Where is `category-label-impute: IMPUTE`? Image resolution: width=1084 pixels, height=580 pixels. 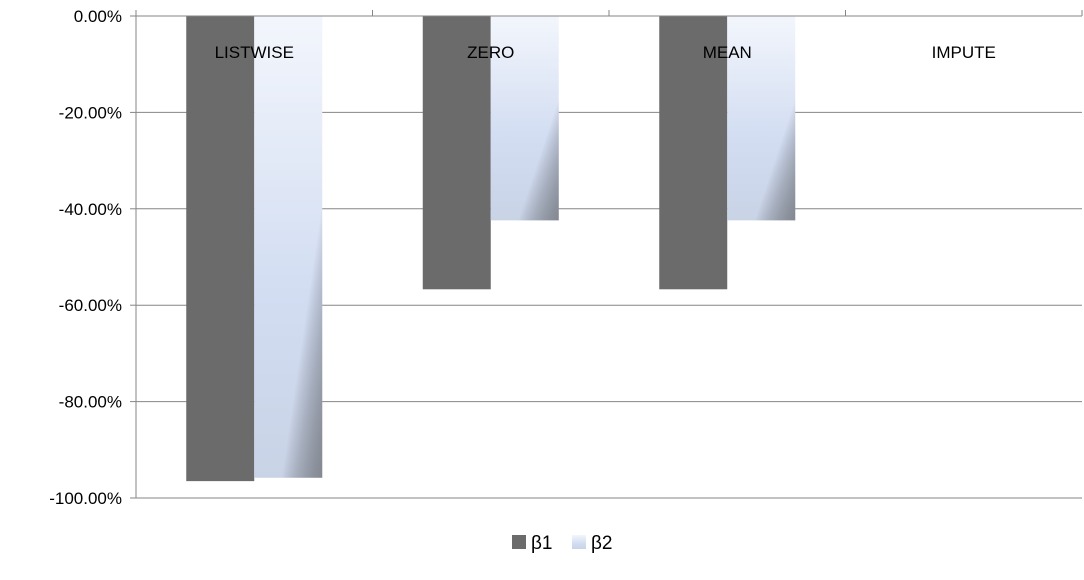 category-label-impute: IMPUTE is located at coordinates (964, 52).